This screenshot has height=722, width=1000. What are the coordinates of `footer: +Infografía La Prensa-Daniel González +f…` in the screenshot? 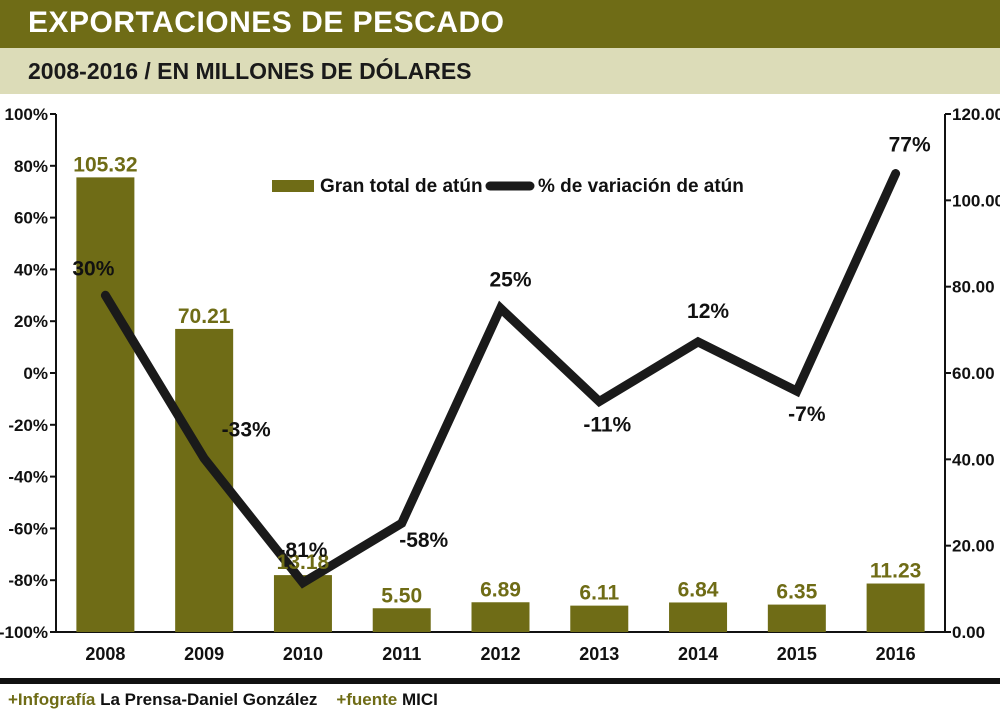 It's located at (223, 700).